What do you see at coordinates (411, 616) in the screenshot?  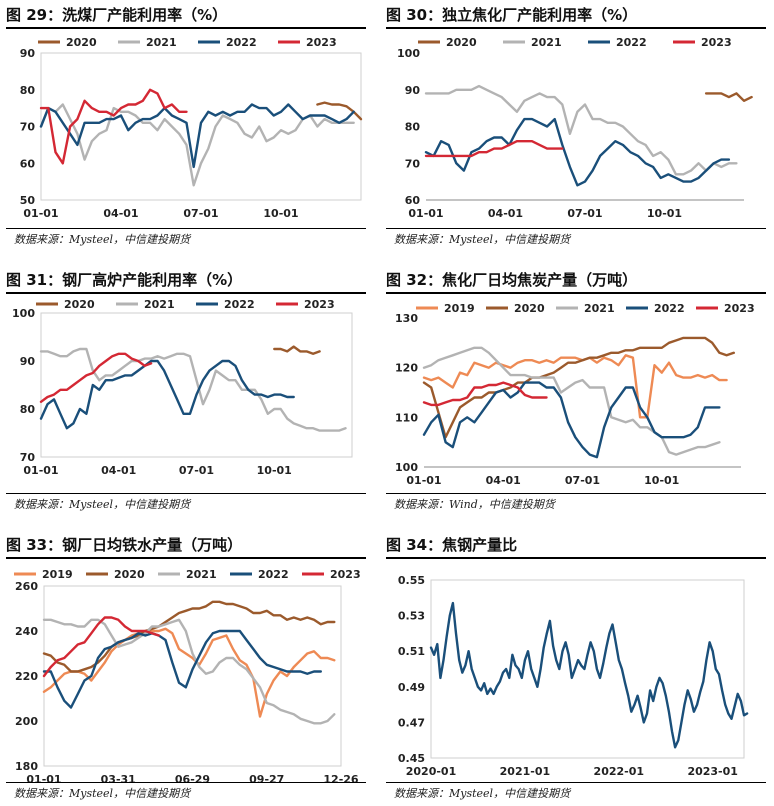 I see `y-tick-label: 0.53` at bounding box center [411, 616].